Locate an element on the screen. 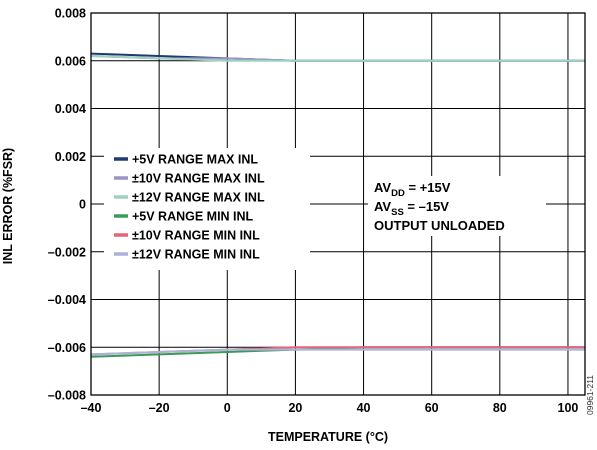 This screenshot has width=597, height=450. figure-id: 09961-211 is located at coordinates (590, 395).